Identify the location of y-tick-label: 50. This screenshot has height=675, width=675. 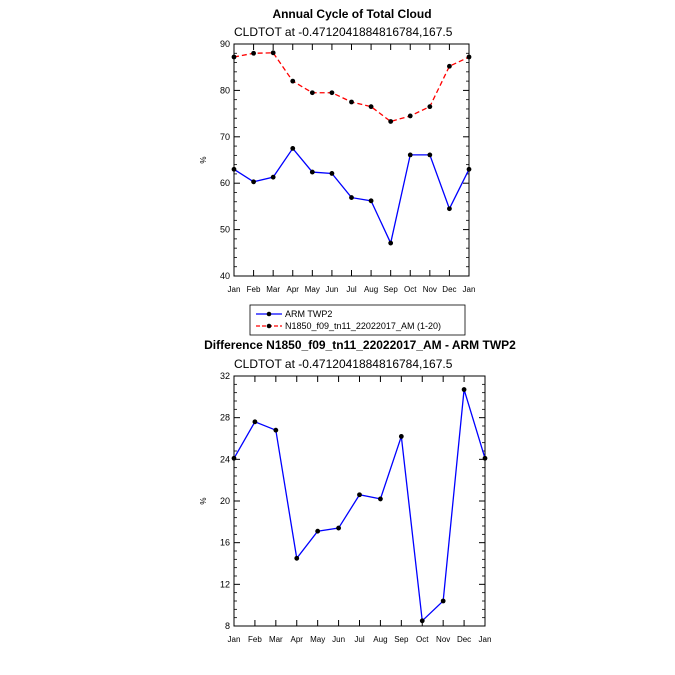
(225, 230).